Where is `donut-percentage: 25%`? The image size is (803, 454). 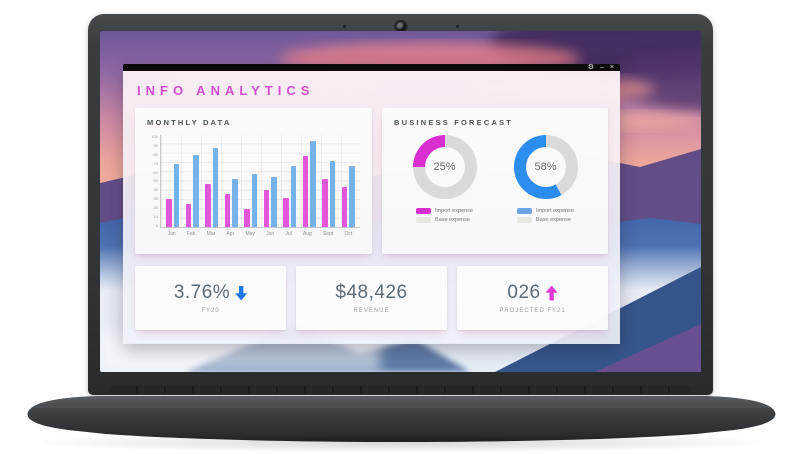
donut-percentage: 25% is located at coordinates (444, 167).